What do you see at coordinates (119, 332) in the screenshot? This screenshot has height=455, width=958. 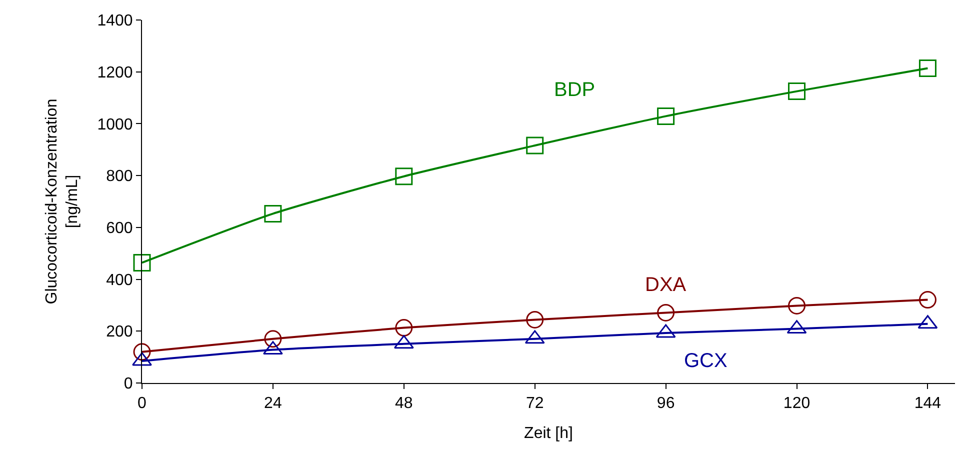 I see `y-tick-label: 200` at bounding box center [119, 332].